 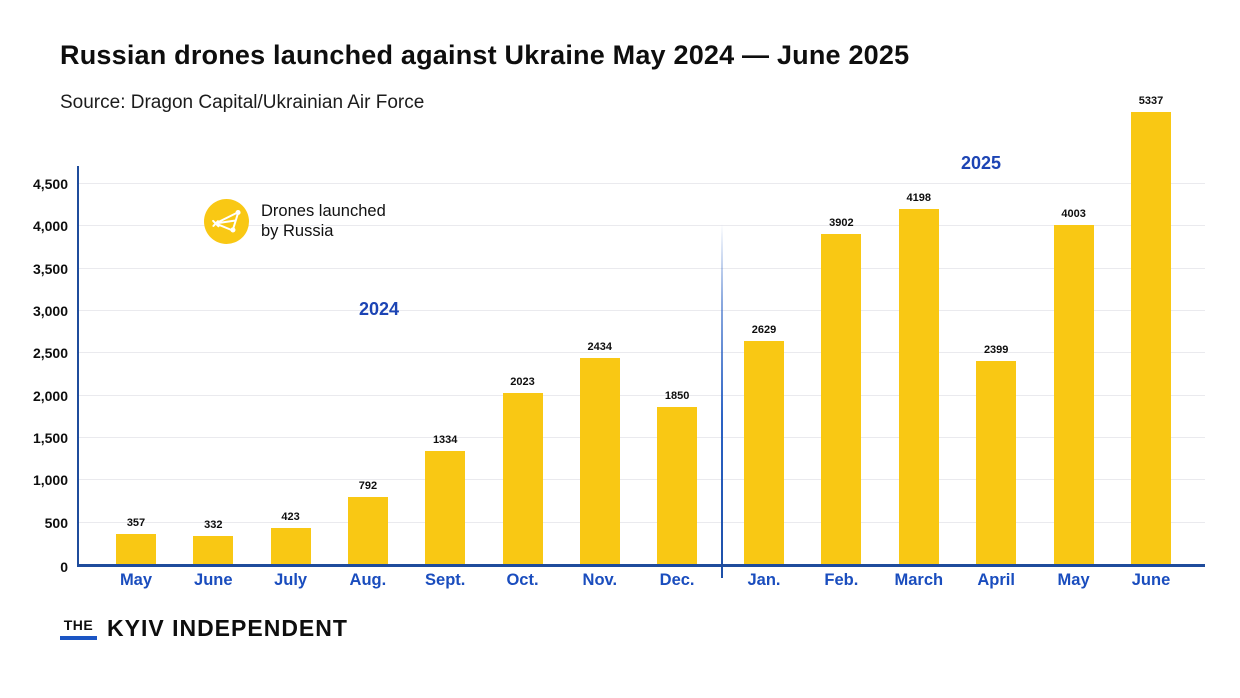 I want to click on y-tick-label-500: 500, so click(x=56, y=522).